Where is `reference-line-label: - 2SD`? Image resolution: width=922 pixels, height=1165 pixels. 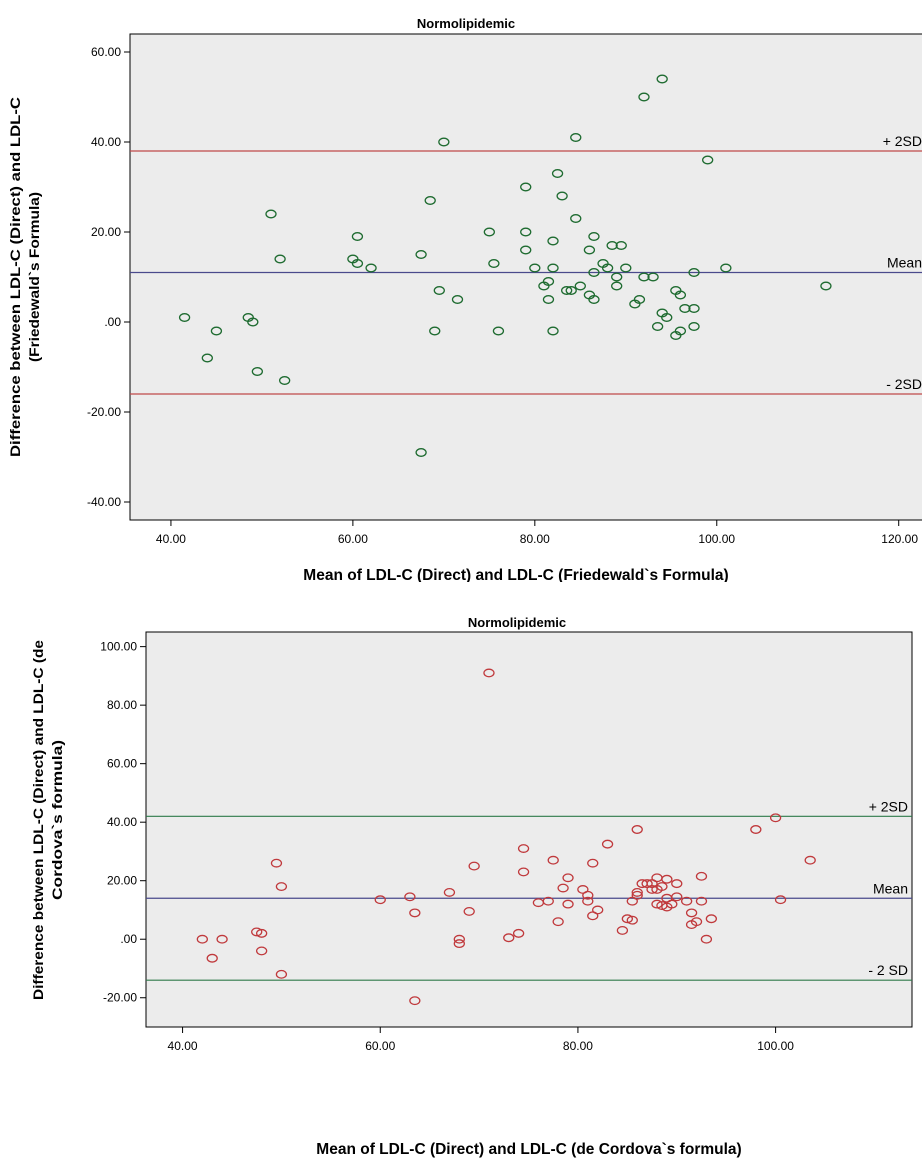 reference-line-label: - 2SD is located at coordinates (904, 384).